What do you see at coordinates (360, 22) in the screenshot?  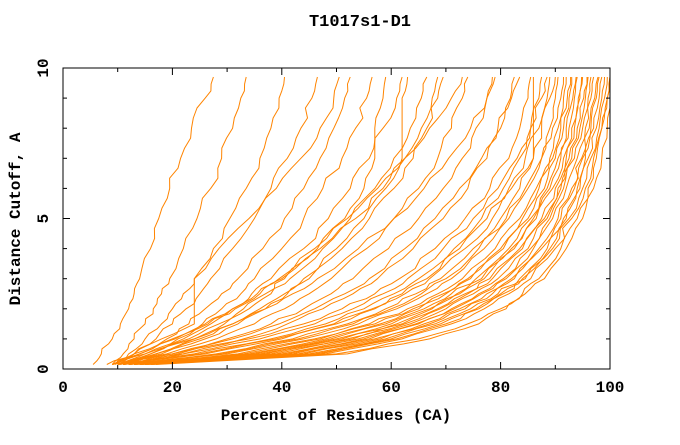 I see `chart-title: T1017s1-D1` at bounding box center [360, 22].